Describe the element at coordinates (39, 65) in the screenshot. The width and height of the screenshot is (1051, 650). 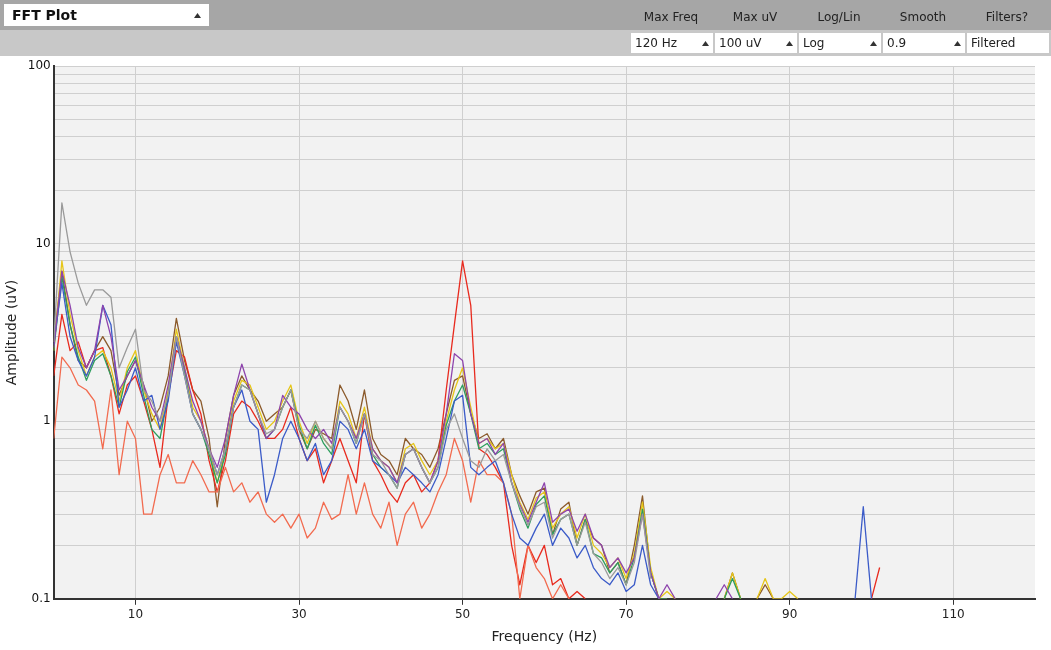
I see `y-tick-label: 100` at that location.